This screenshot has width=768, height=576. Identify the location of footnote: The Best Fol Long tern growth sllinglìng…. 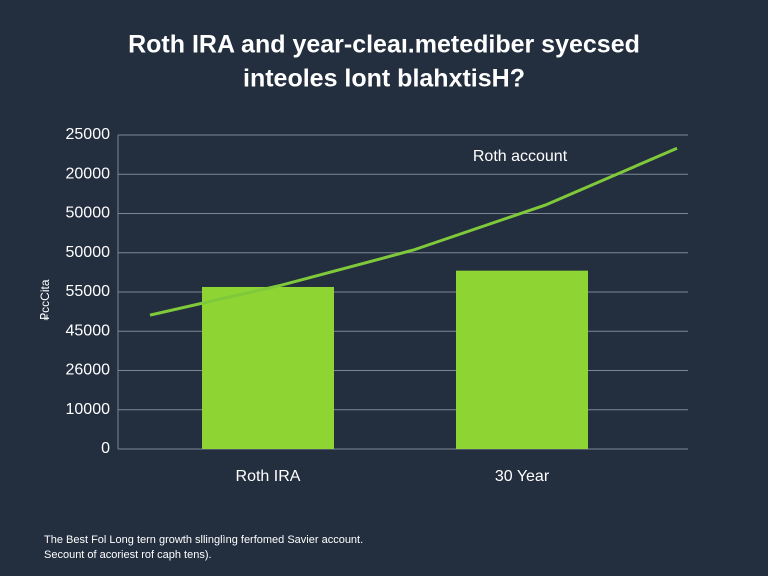
(203, 540).